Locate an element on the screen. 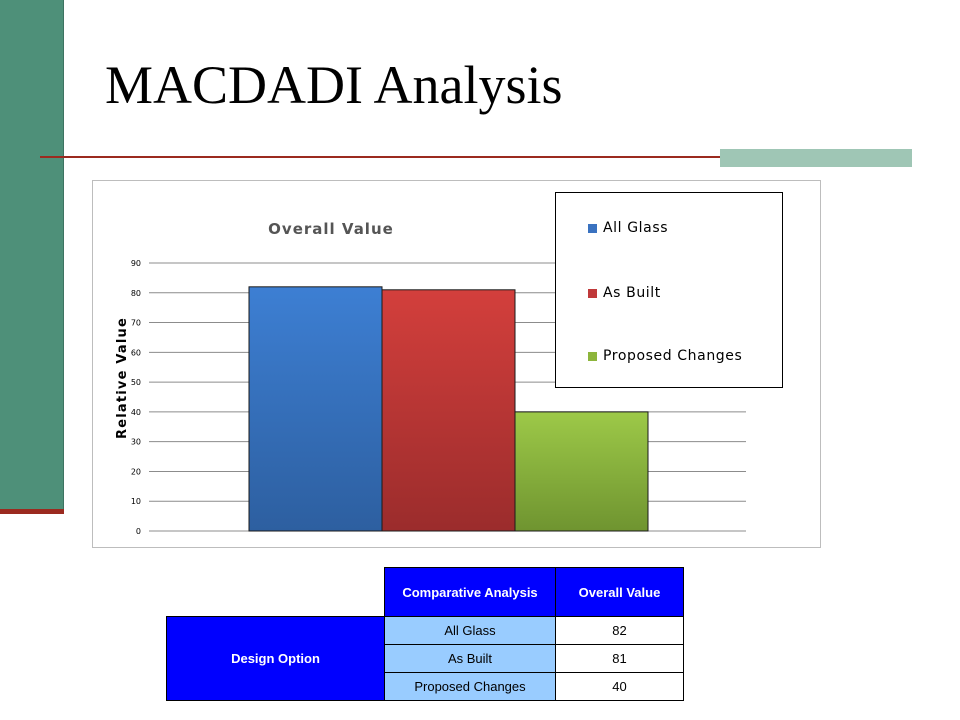 The height and width of the screenshot is (720, 960). y-tick-label: 80 is located at coordinates (136, 293).